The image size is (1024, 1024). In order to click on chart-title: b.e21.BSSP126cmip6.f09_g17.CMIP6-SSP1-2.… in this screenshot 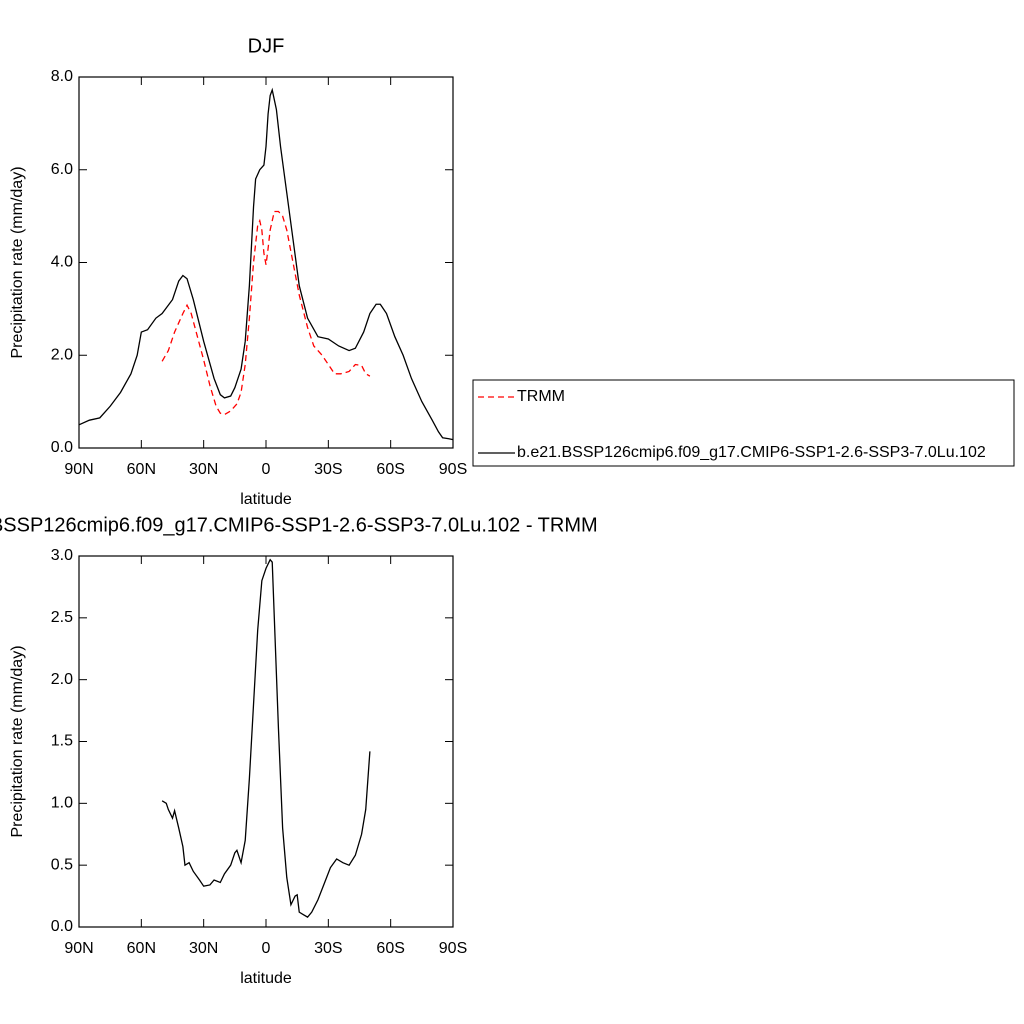, I will do `click(299, 525)`.